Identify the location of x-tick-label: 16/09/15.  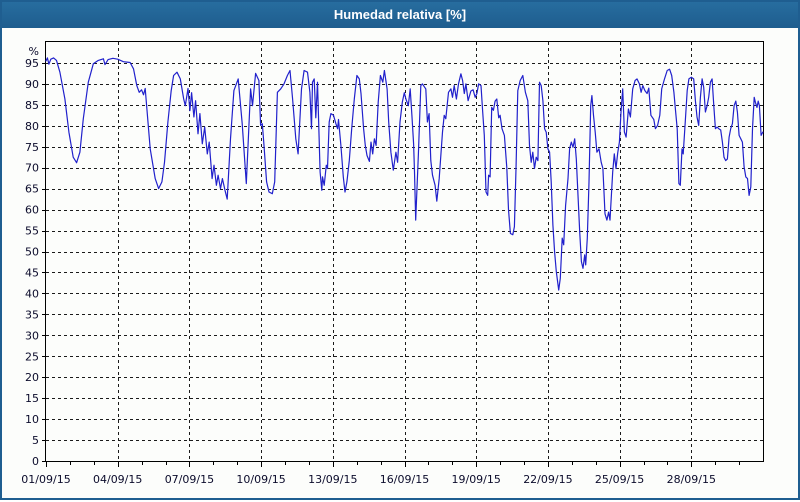
(404, 479).